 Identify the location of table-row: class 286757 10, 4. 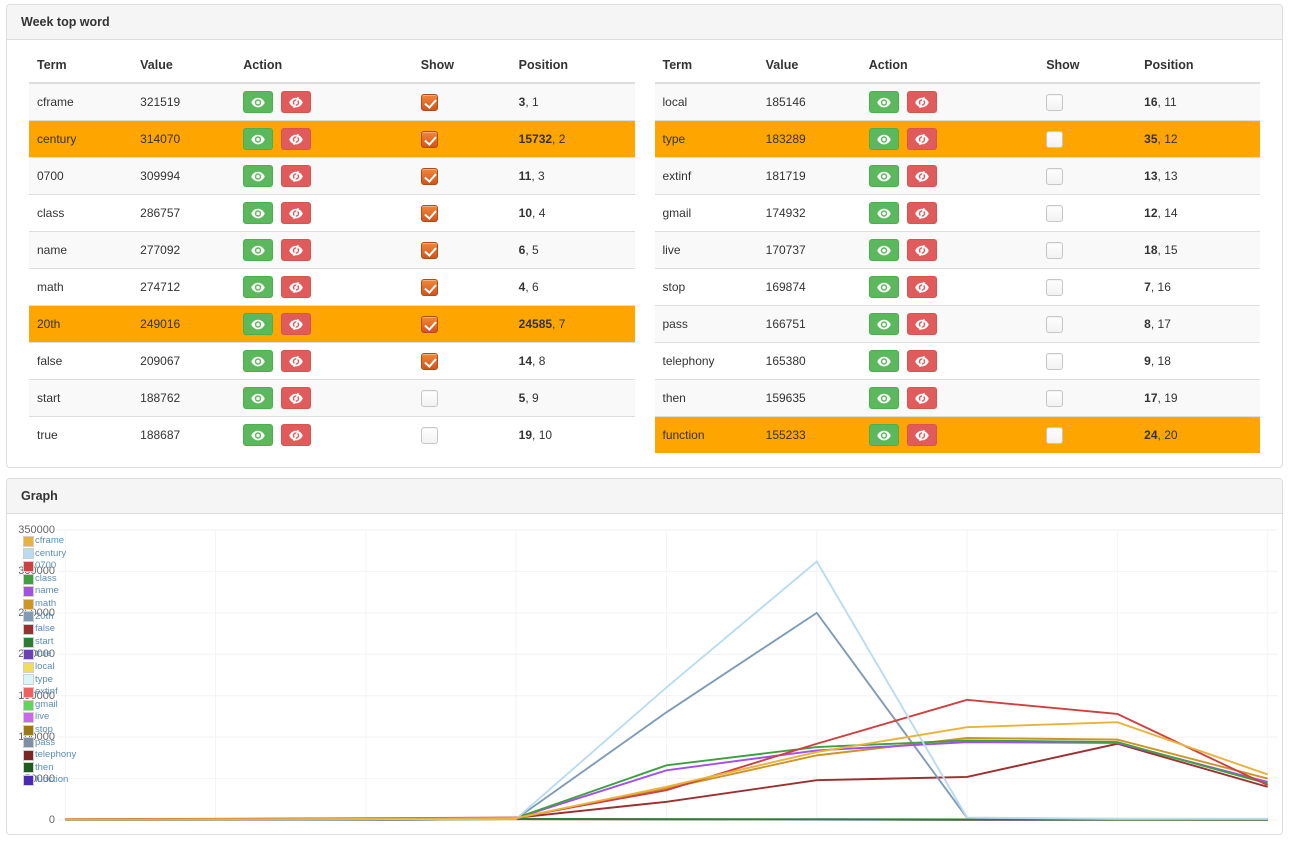
(332, 213).